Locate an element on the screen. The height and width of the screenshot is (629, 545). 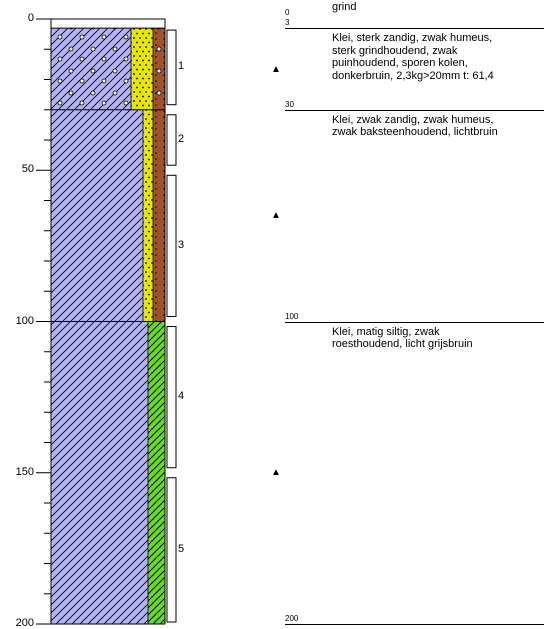
axis-tick-label: 150 is located at coordinates (24, 471).